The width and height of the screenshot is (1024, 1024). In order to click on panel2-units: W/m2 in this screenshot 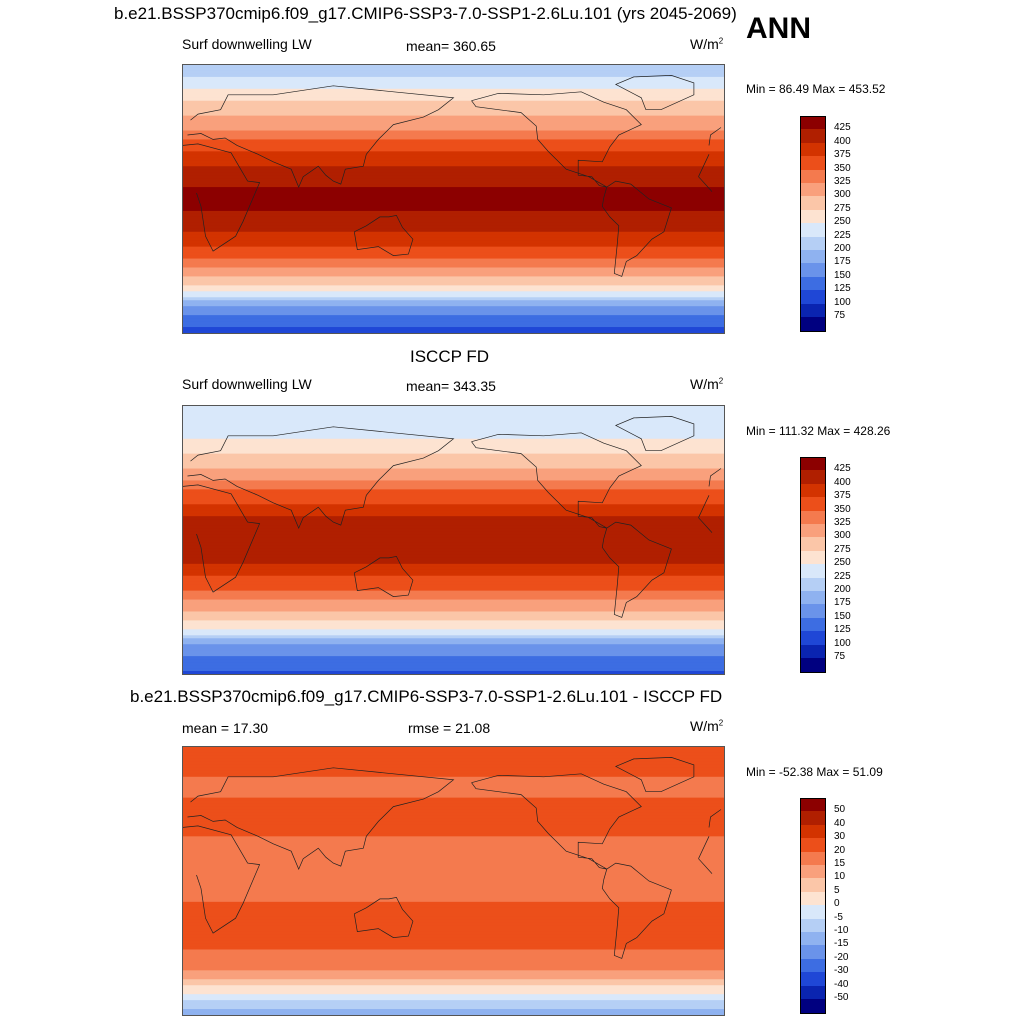, I will do `click(707, 384)`.